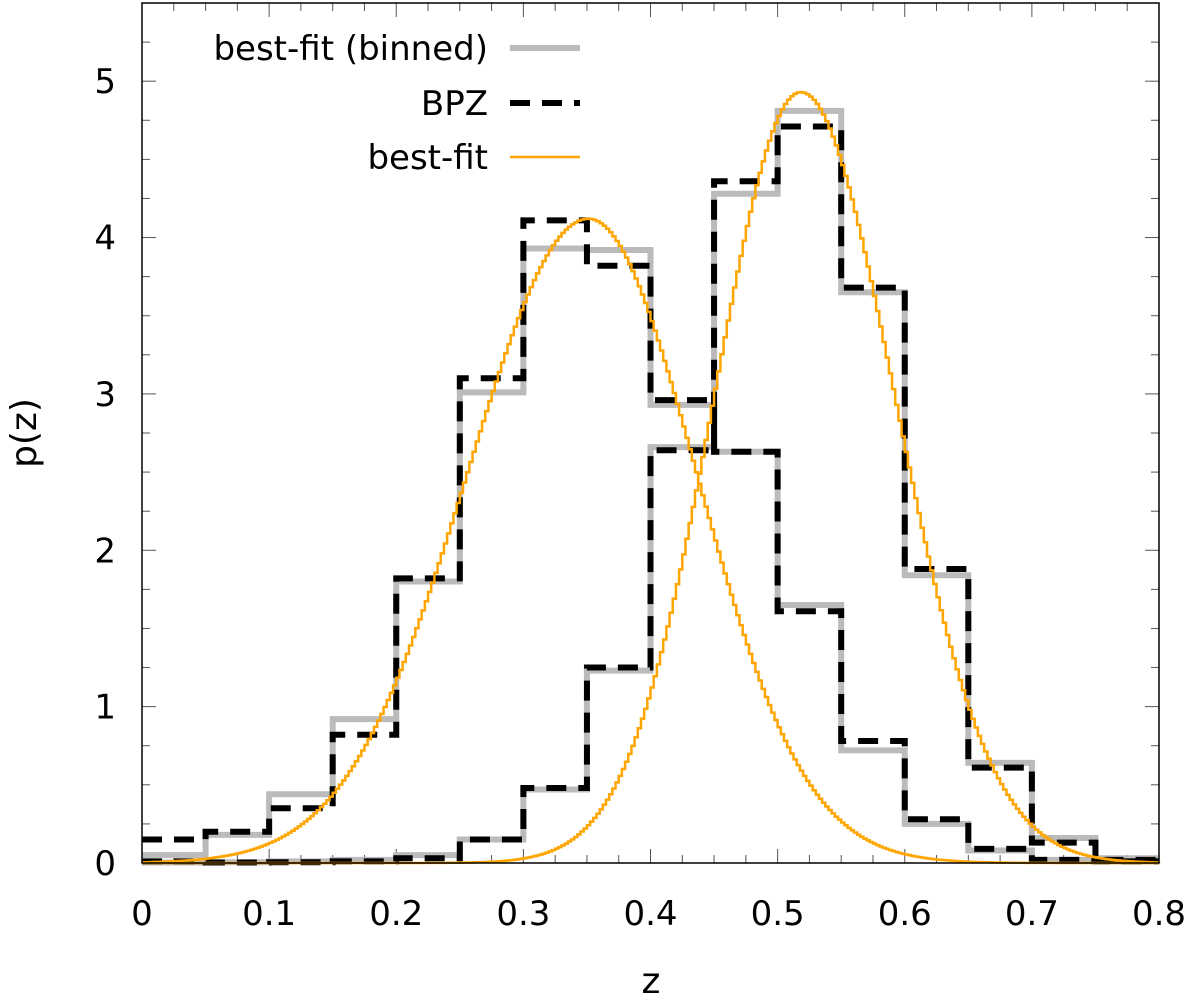  I want to click on x-tick-label: 0, so click(142, 914).